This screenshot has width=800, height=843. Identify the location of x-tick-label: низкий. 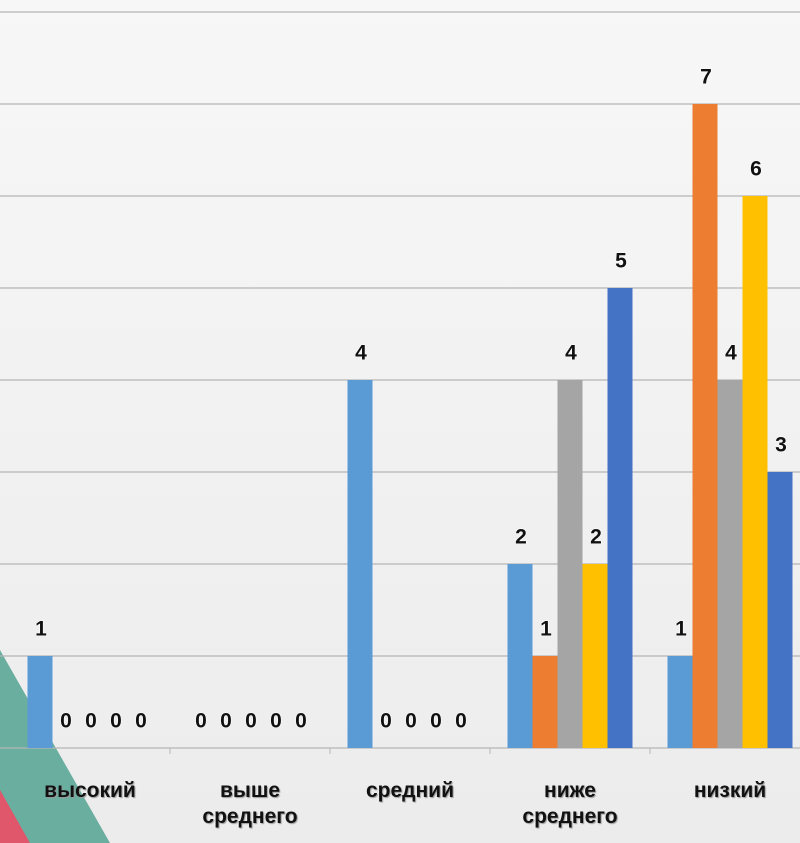
(730, 790).